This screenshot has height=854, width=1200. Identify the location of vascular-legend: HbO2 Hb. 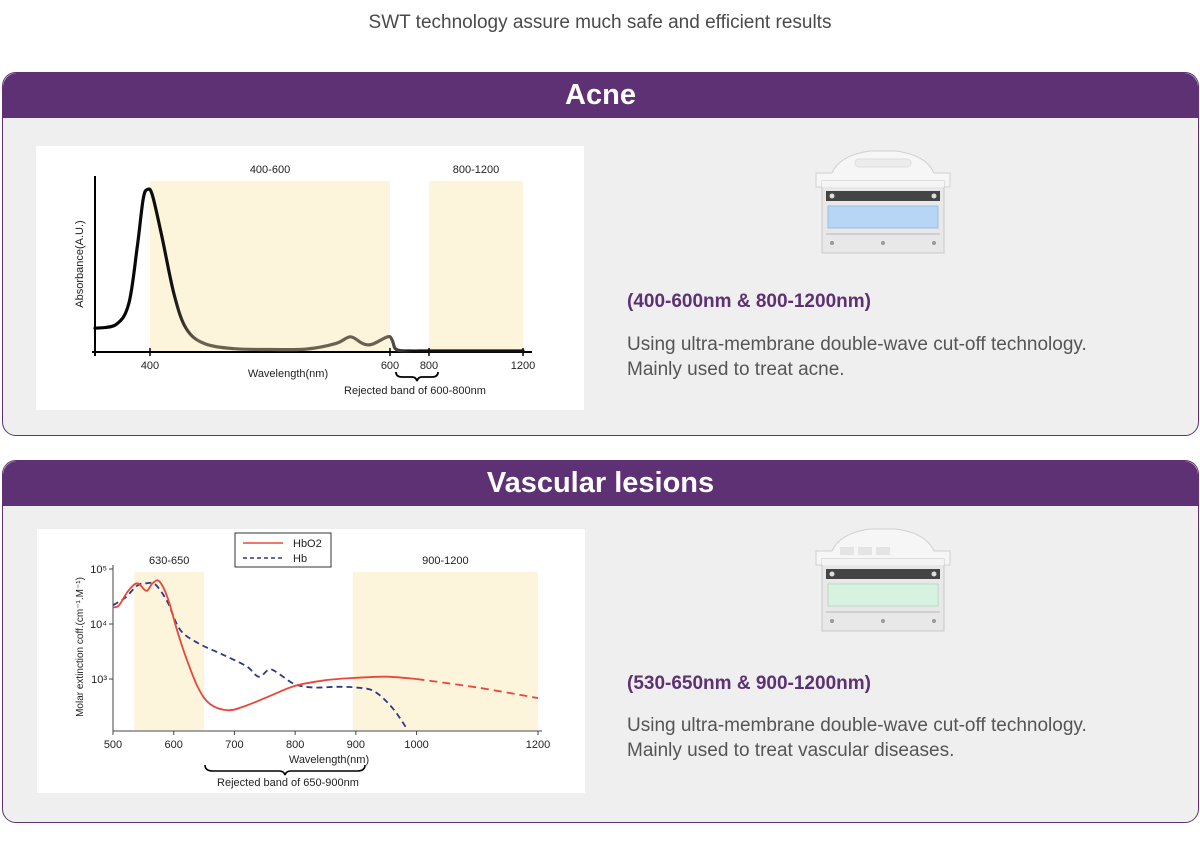
(283, 550).